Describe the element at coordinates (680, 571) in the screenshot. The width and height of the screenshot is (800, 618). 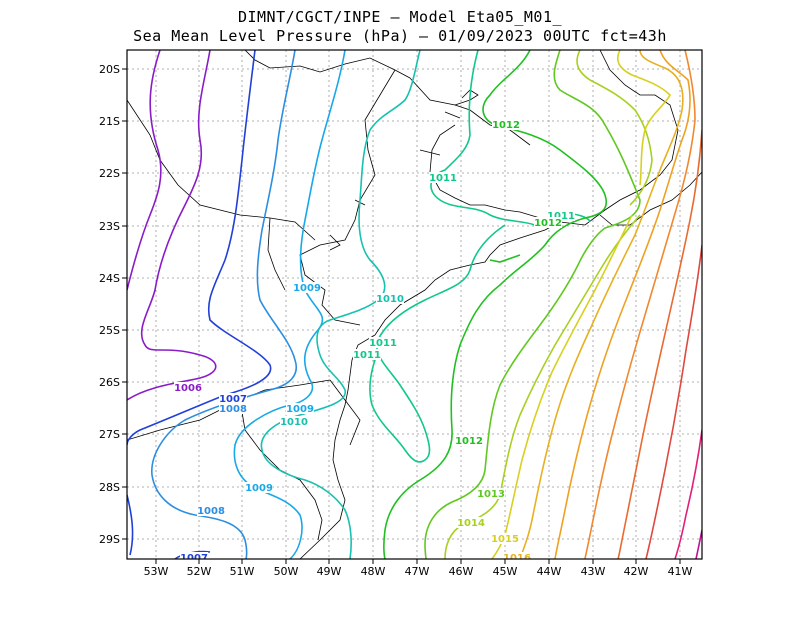
I see `lon-tick-label: 41W` at that location.